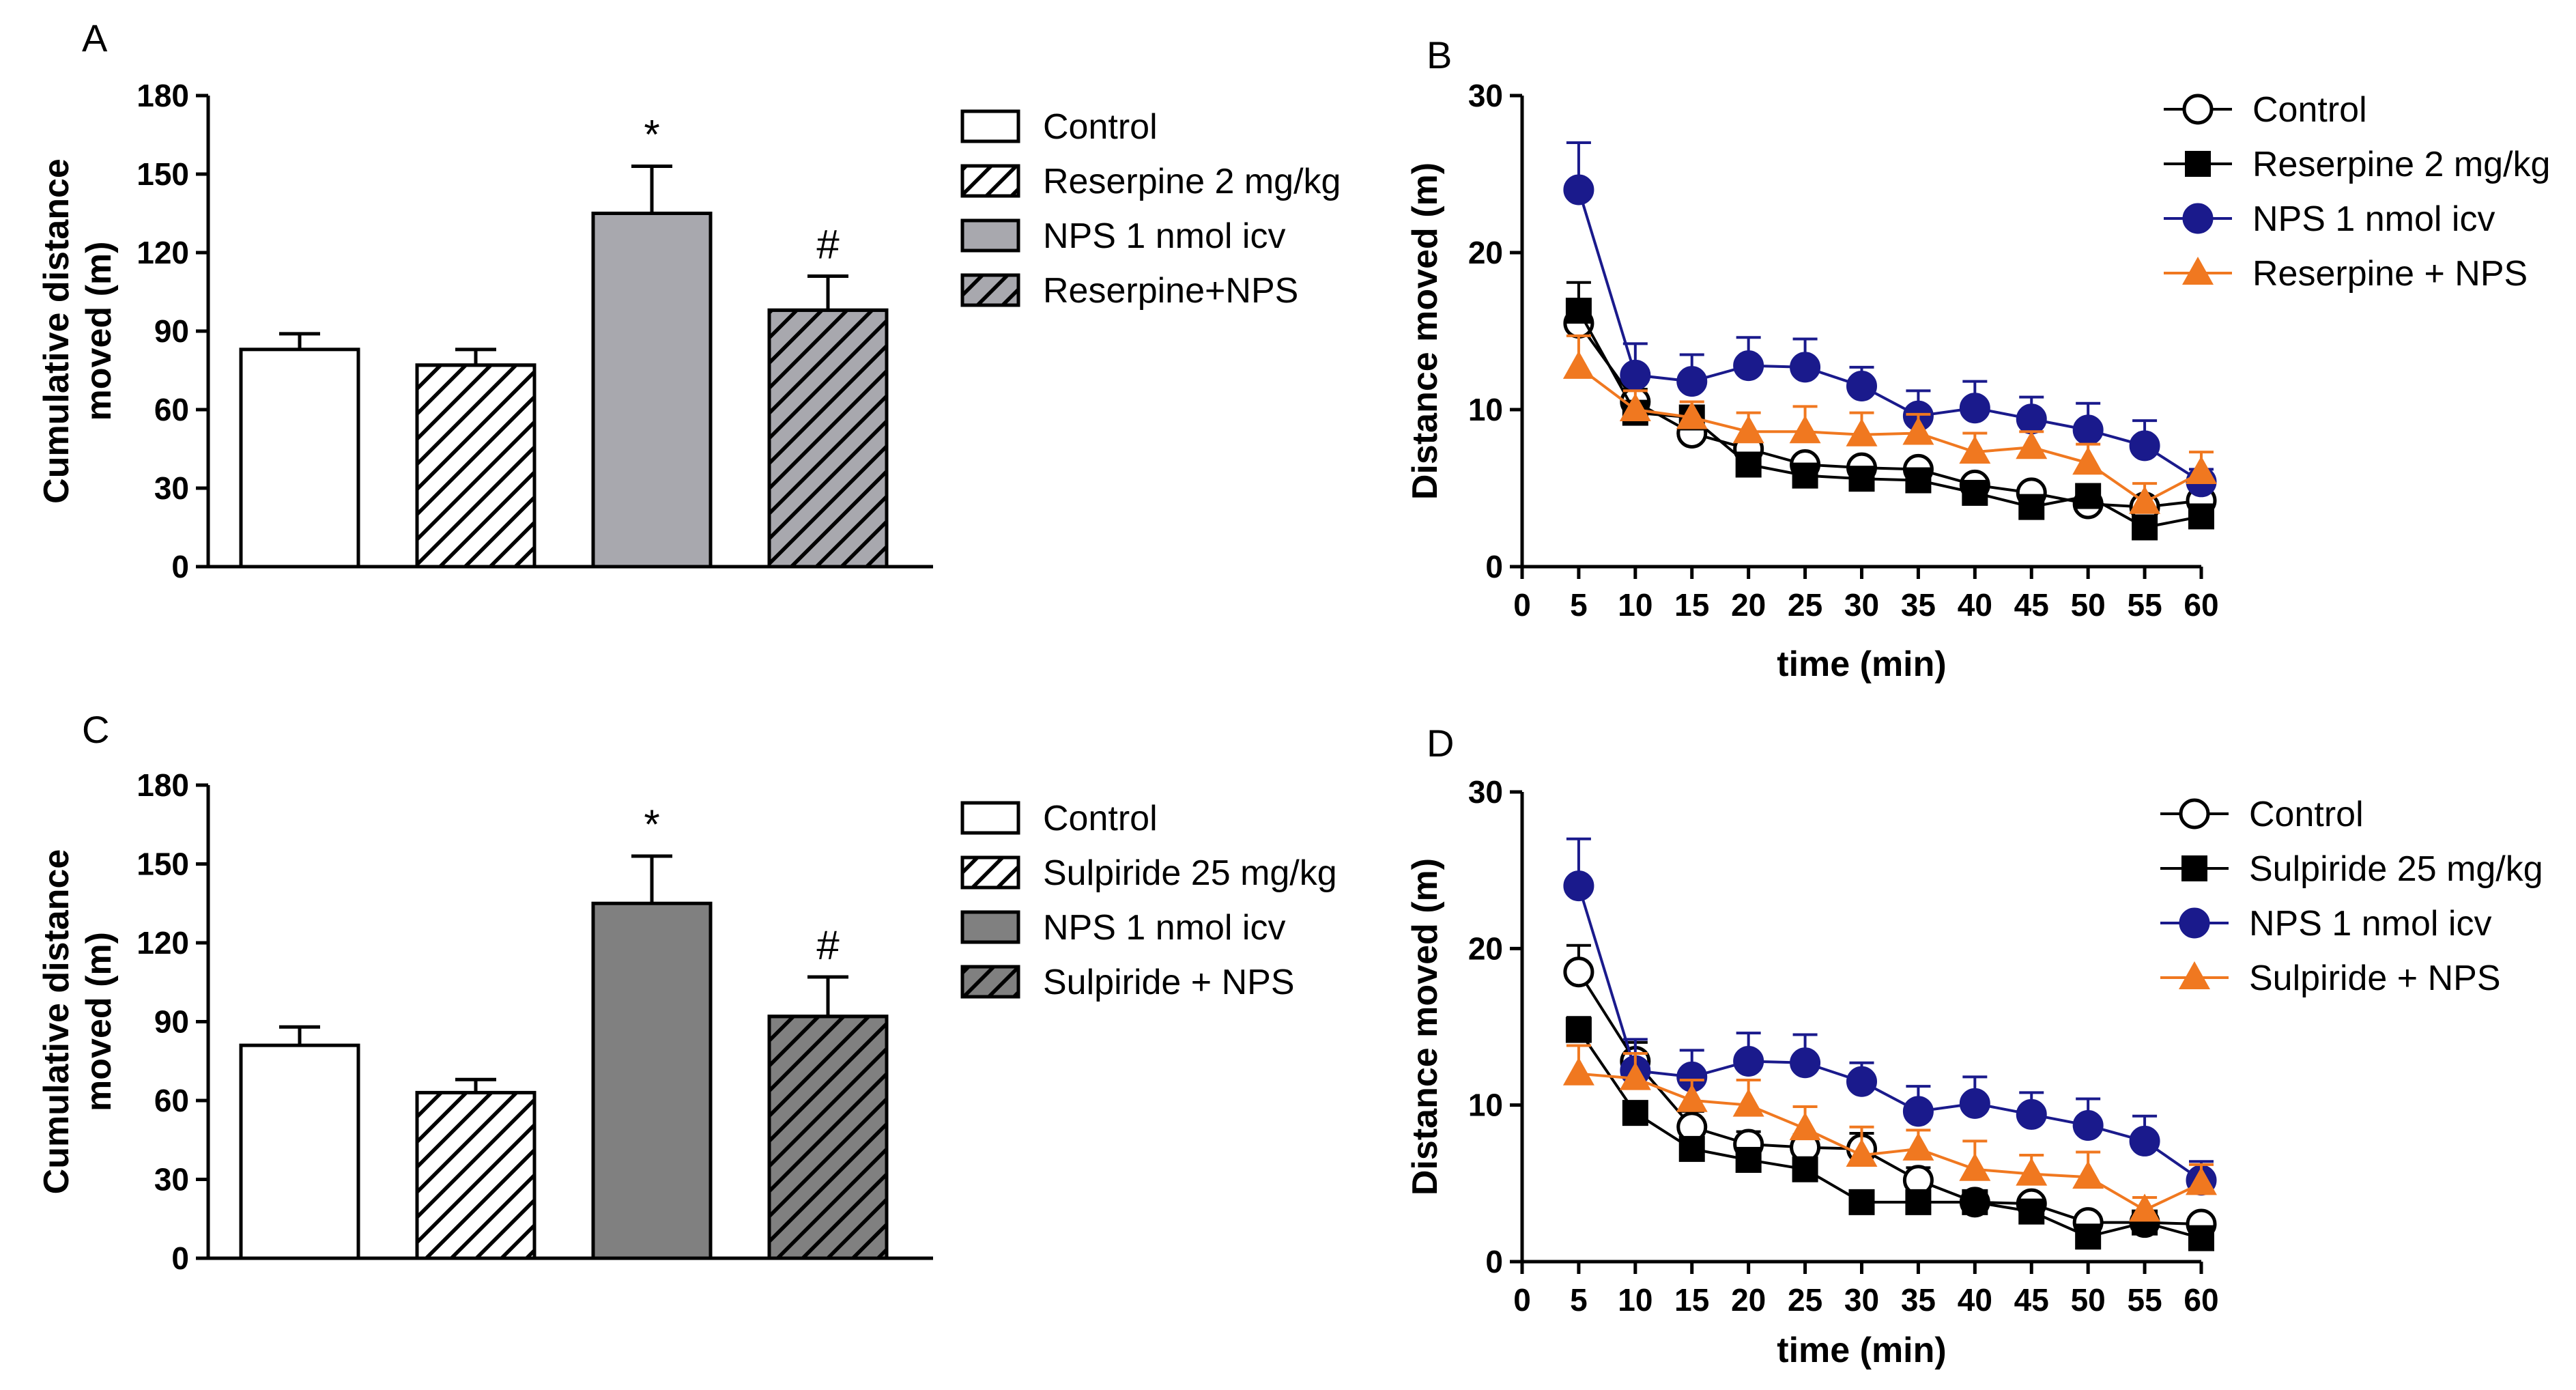 This screenshot has height=1390, width=2576. I want to click on x-tick-label: 20, so click(1748, 605).